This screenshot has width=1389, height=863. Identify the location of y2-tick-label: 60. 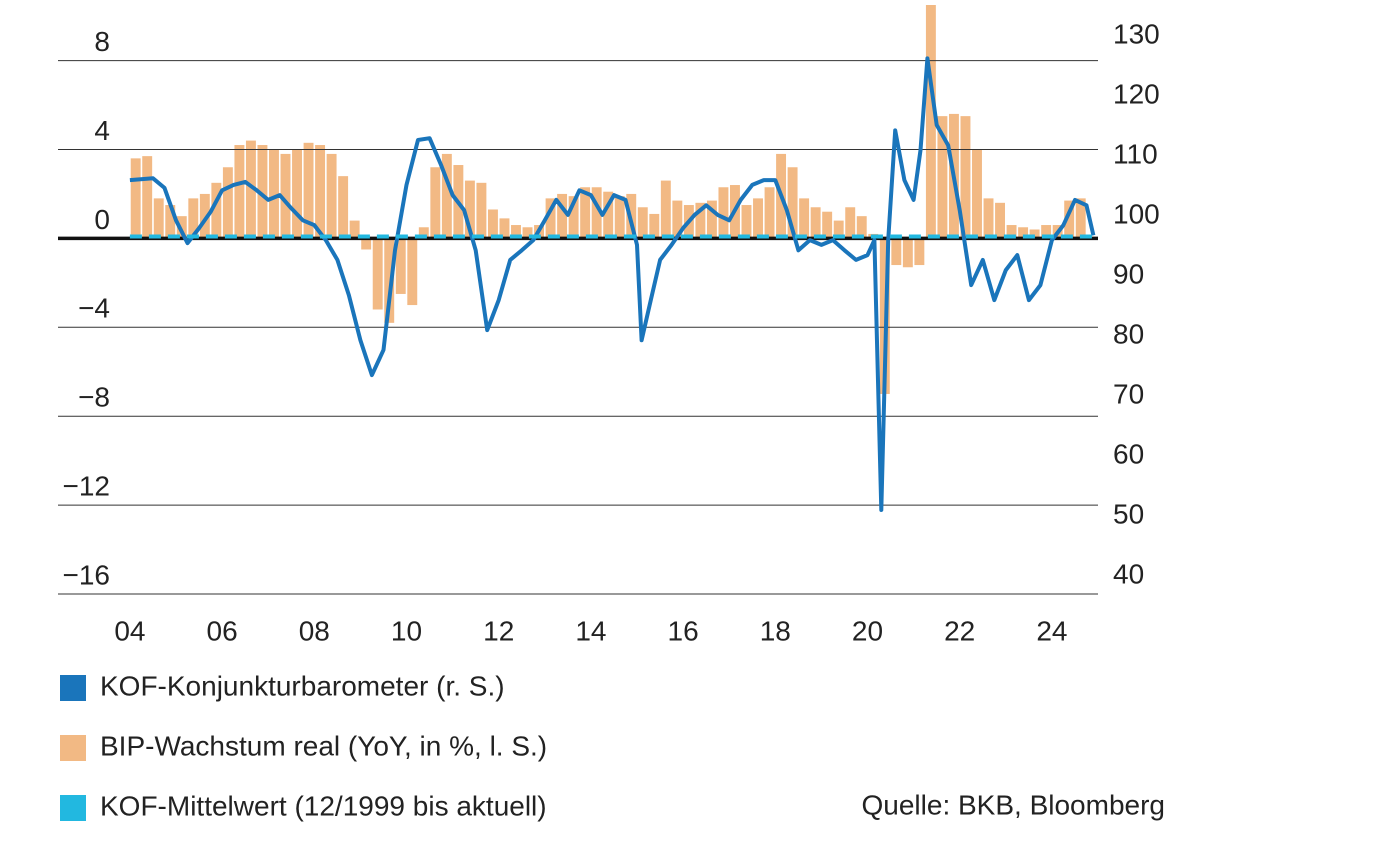
(1128, 453).